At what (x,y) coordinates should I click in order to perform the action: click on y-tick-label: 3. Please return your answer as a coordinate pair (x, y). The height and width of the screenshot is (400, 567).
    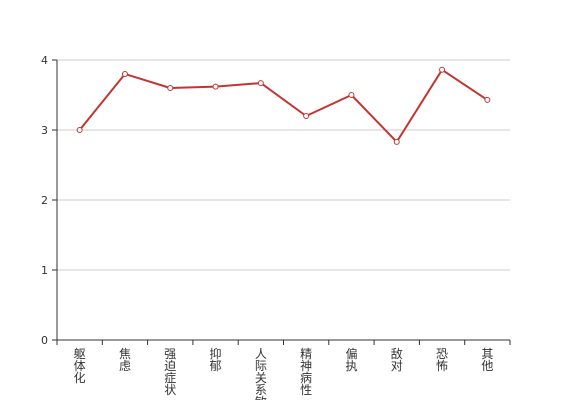
    Looking at the image, I should click on (44, 130).